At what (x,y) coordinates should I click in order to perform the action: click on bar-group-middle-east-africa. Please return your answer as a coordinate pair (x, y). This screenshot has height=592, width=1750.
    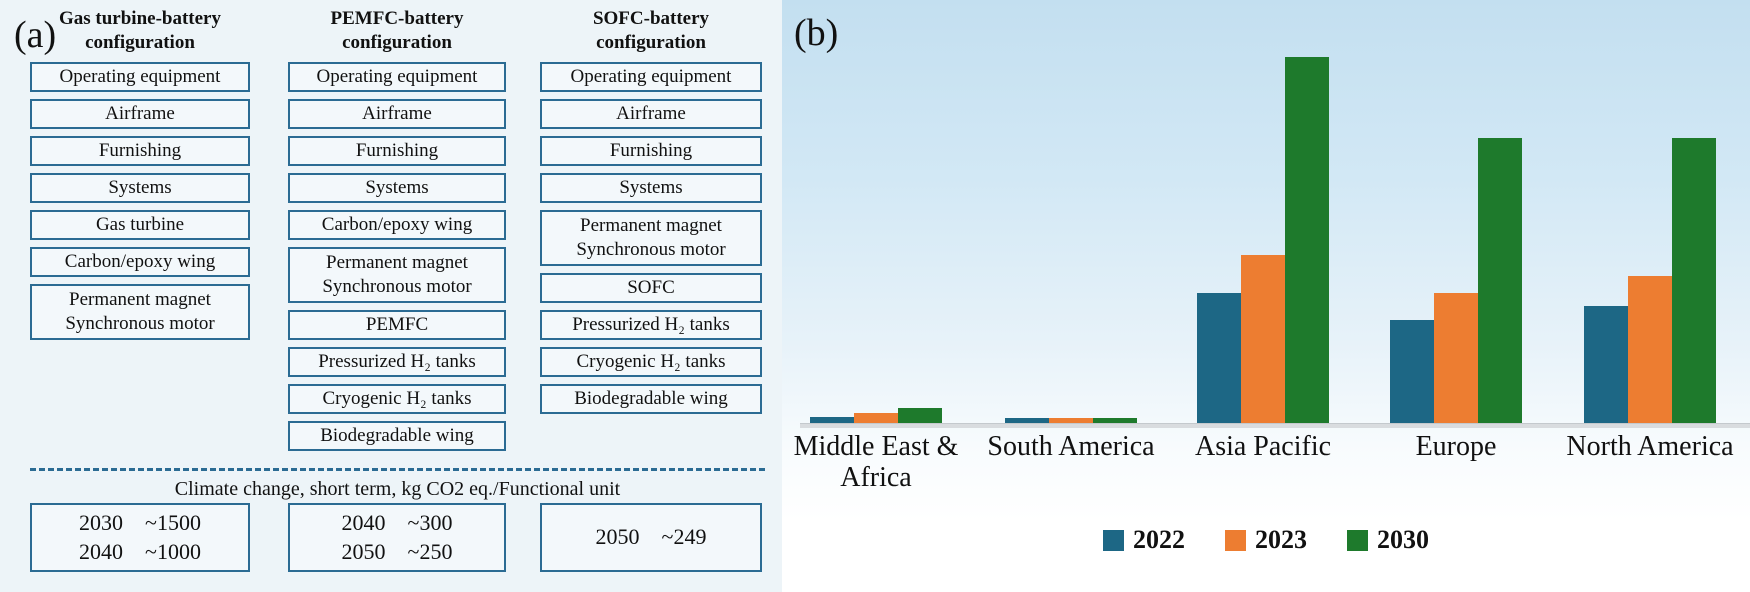
    Looking at the image, I should click on (876, 415).